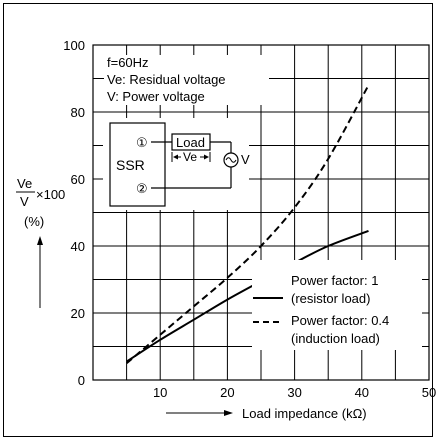  Describe the element at coordinates (190, 157) in the screenshot. I see `ve-label: Ve` at that location.